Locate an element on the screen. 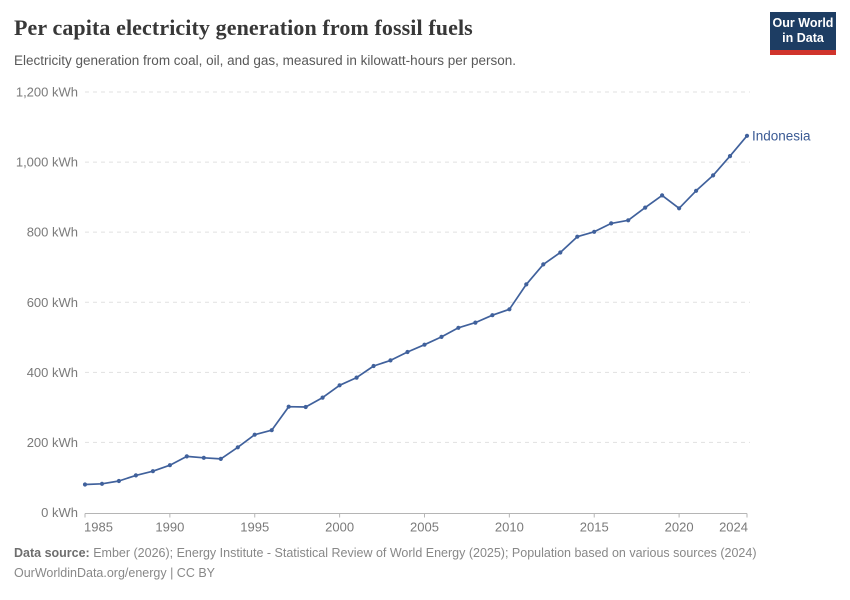 The width and height of the screenshot is (850, 600). x-tick-label: 2024 is located at coordinates (733, 527).